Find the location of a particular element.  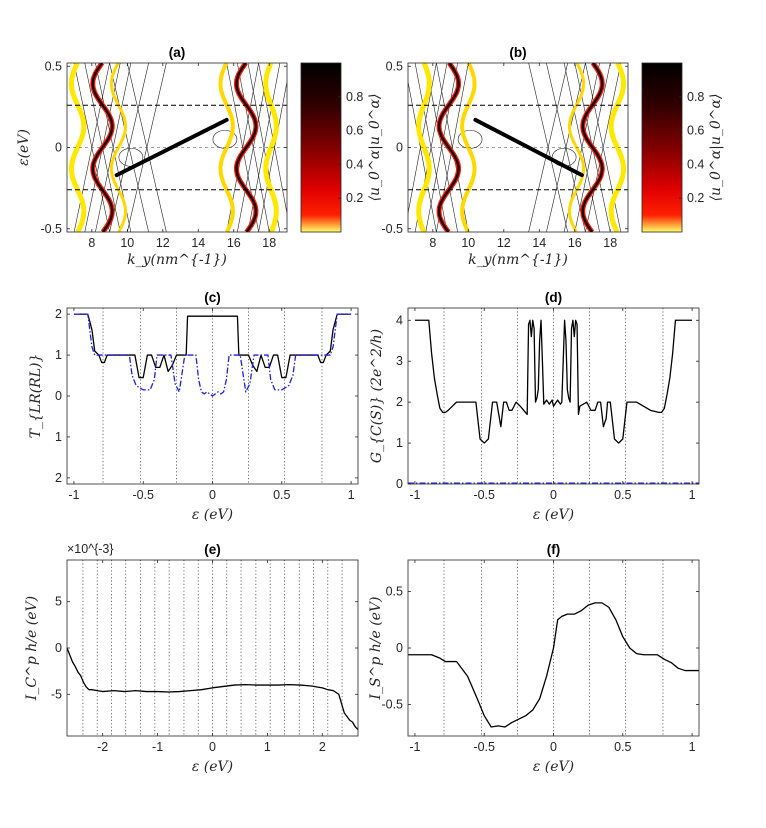

y-axis-label: ε(eV) is located at coordinates (24, 147).